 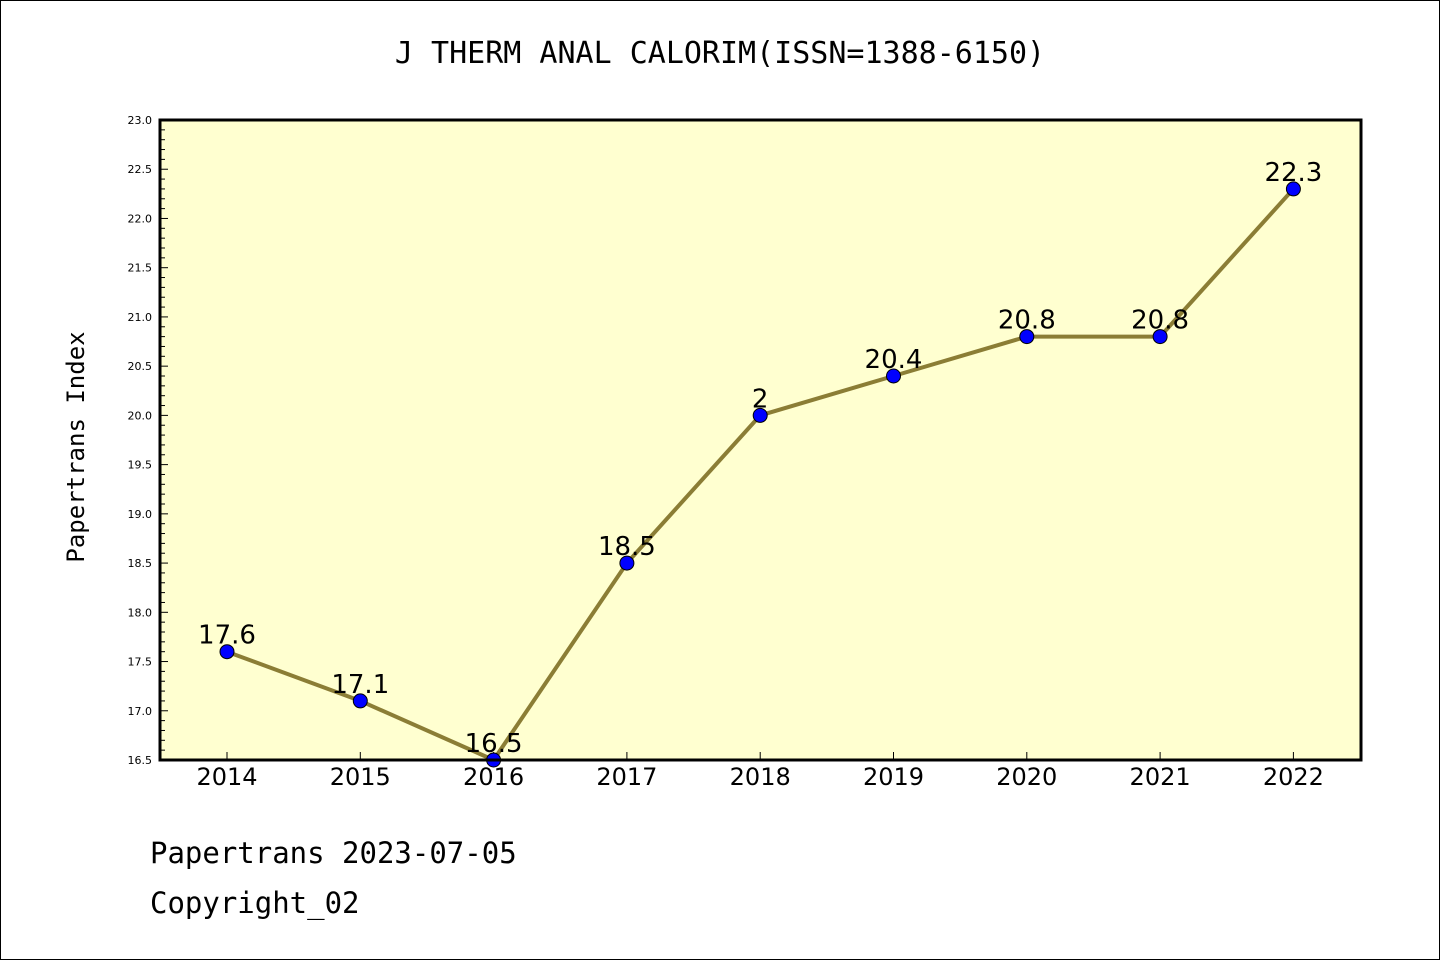 I want to click on x-tick-label: 2018, so click(x=760, y=777).